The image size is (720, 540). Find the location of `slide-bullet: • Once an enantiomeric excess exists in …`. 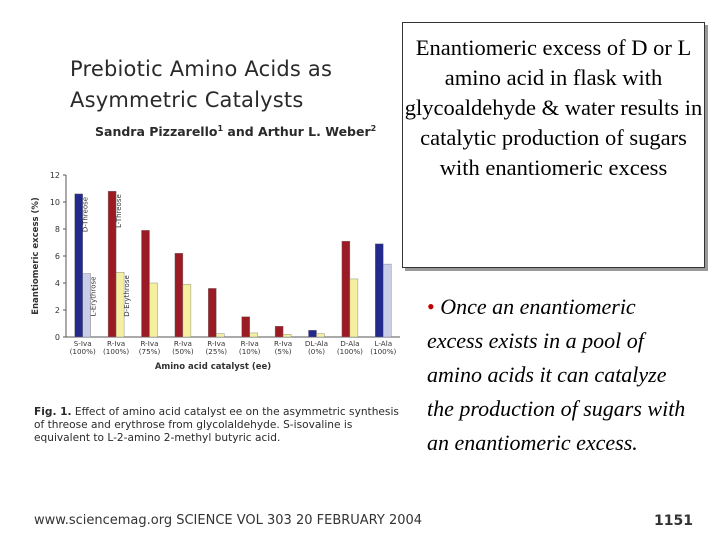

slide-bullet: • Once an enantiomeric excess exists in … is located at coordinates (562, 375).